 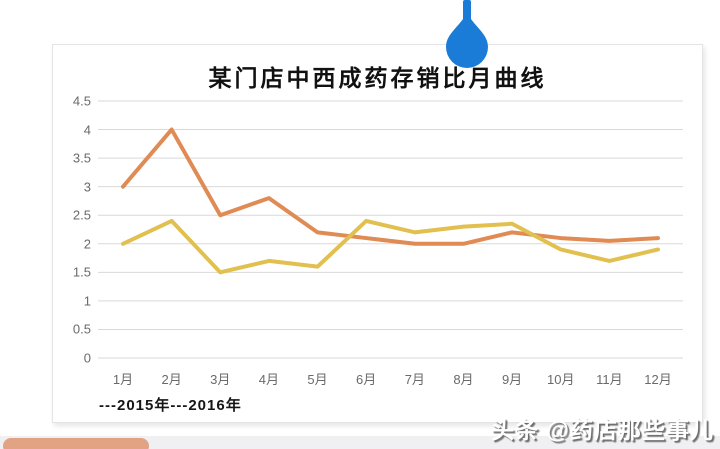 What do you see at coordinates (377, 78) in the screenshot?
I see `chart-title: 某门店中西成药存销比月曲线` at bounding box center [377, 78].